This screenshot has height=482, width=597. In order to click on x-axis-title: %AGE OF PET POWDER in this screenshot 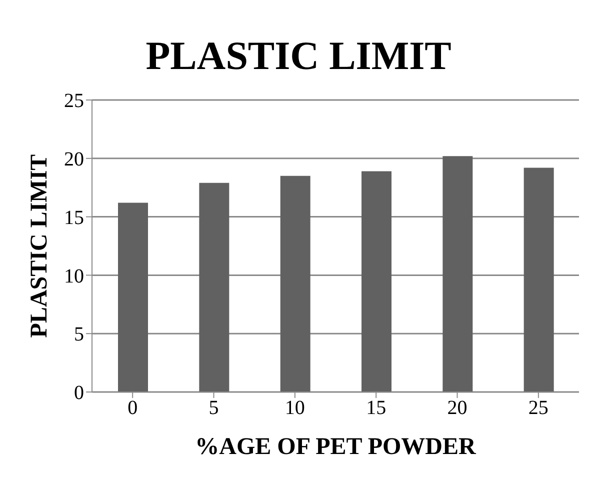, I will do `click(336, 447)`.